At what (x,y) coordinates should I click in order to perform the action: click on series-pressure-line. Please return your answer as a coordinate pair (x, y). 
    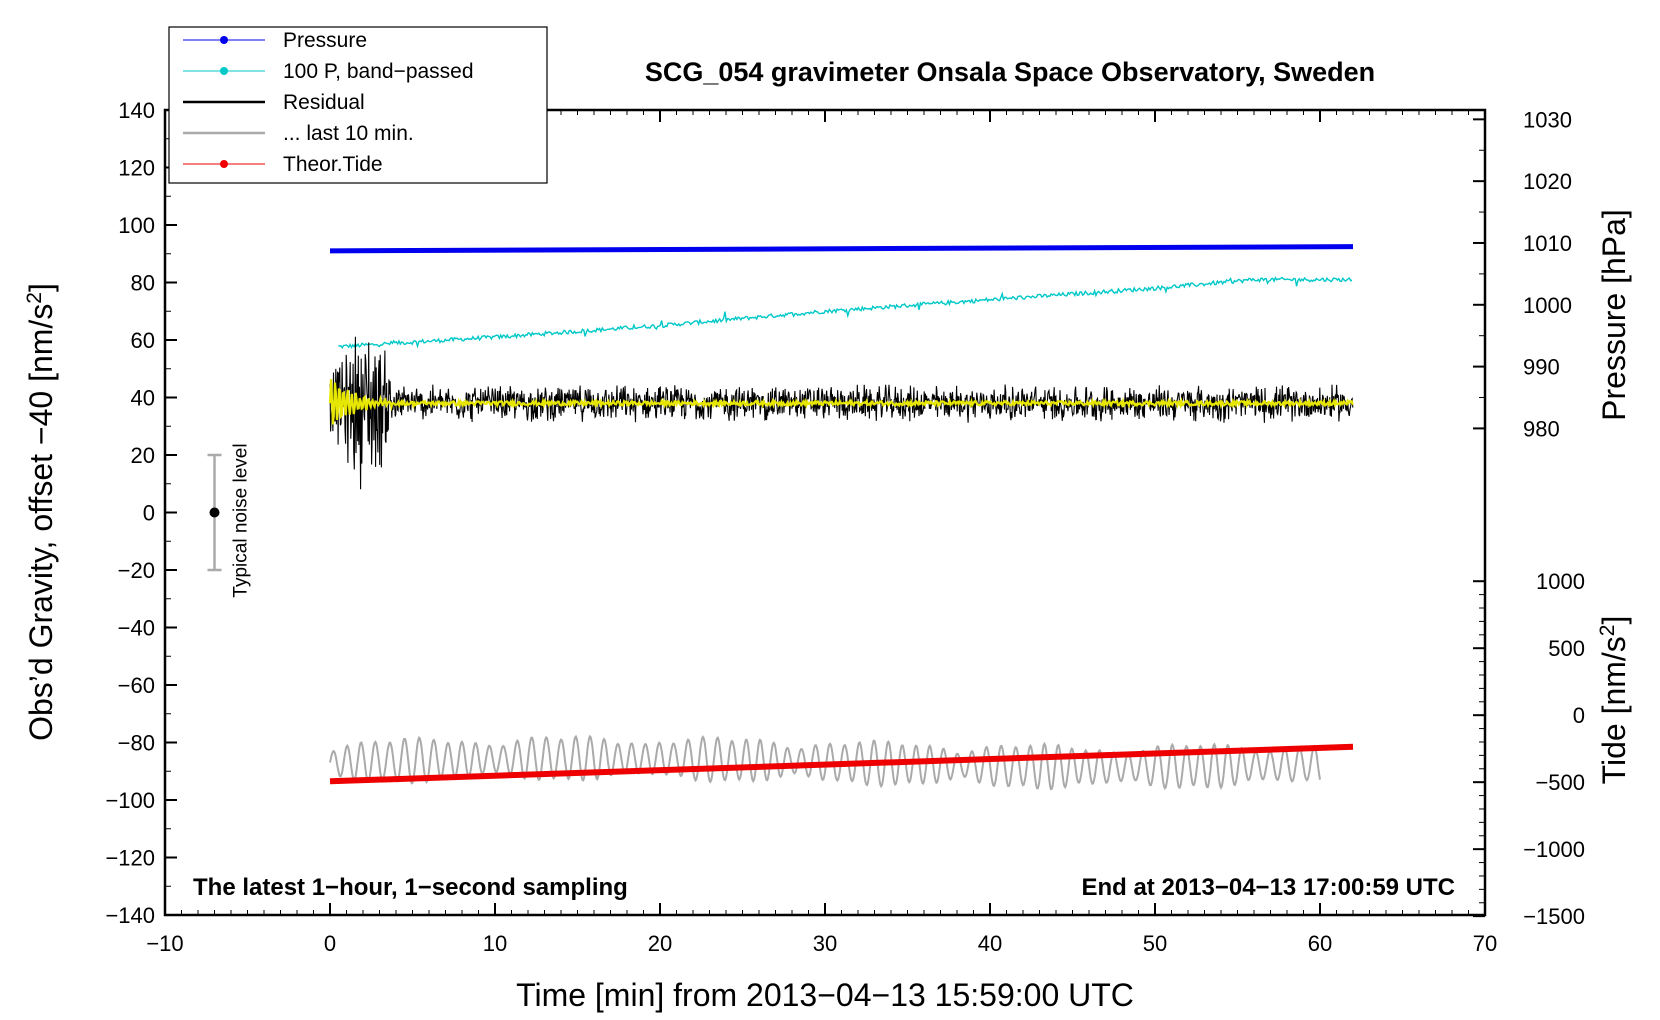
    Looking at the image, I should click on (841, 249).